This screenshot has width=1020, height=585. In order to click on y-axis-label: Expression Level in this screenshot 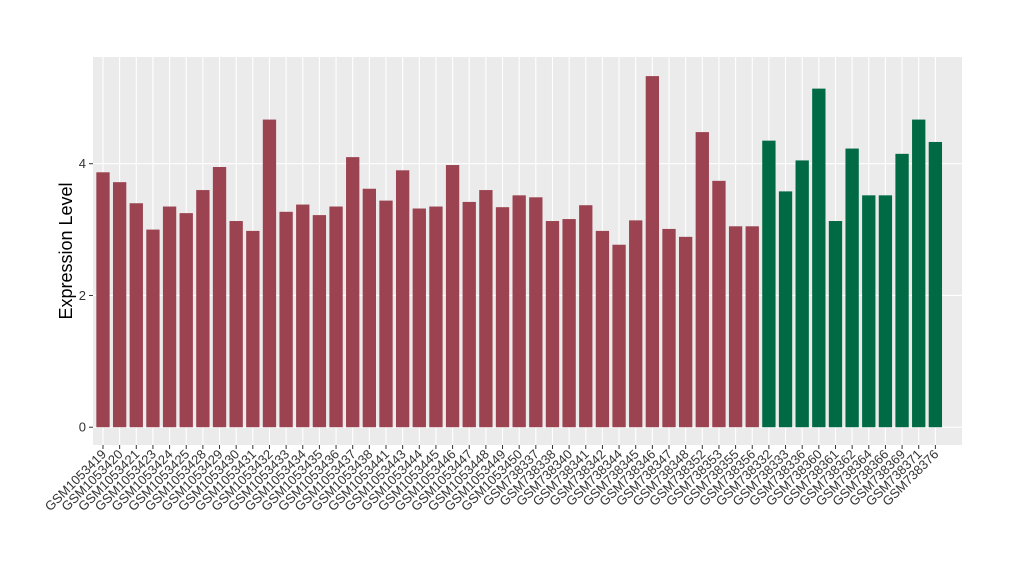, I will do `click(66, 250)`.